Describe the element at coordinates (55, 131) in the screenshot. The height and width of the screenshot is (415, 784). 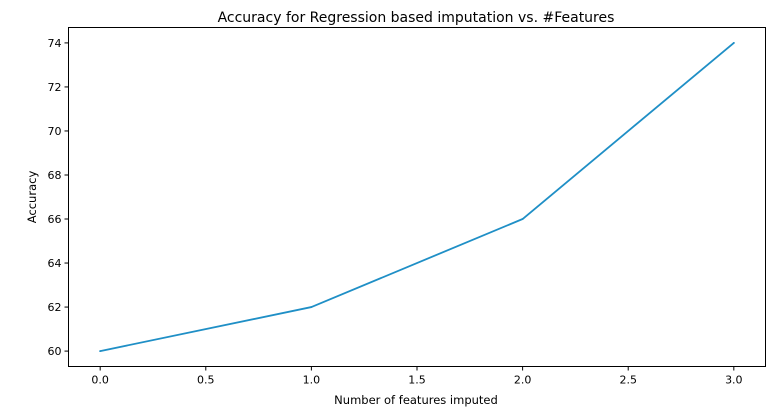
I see `y-tick-label: 70` at that location.